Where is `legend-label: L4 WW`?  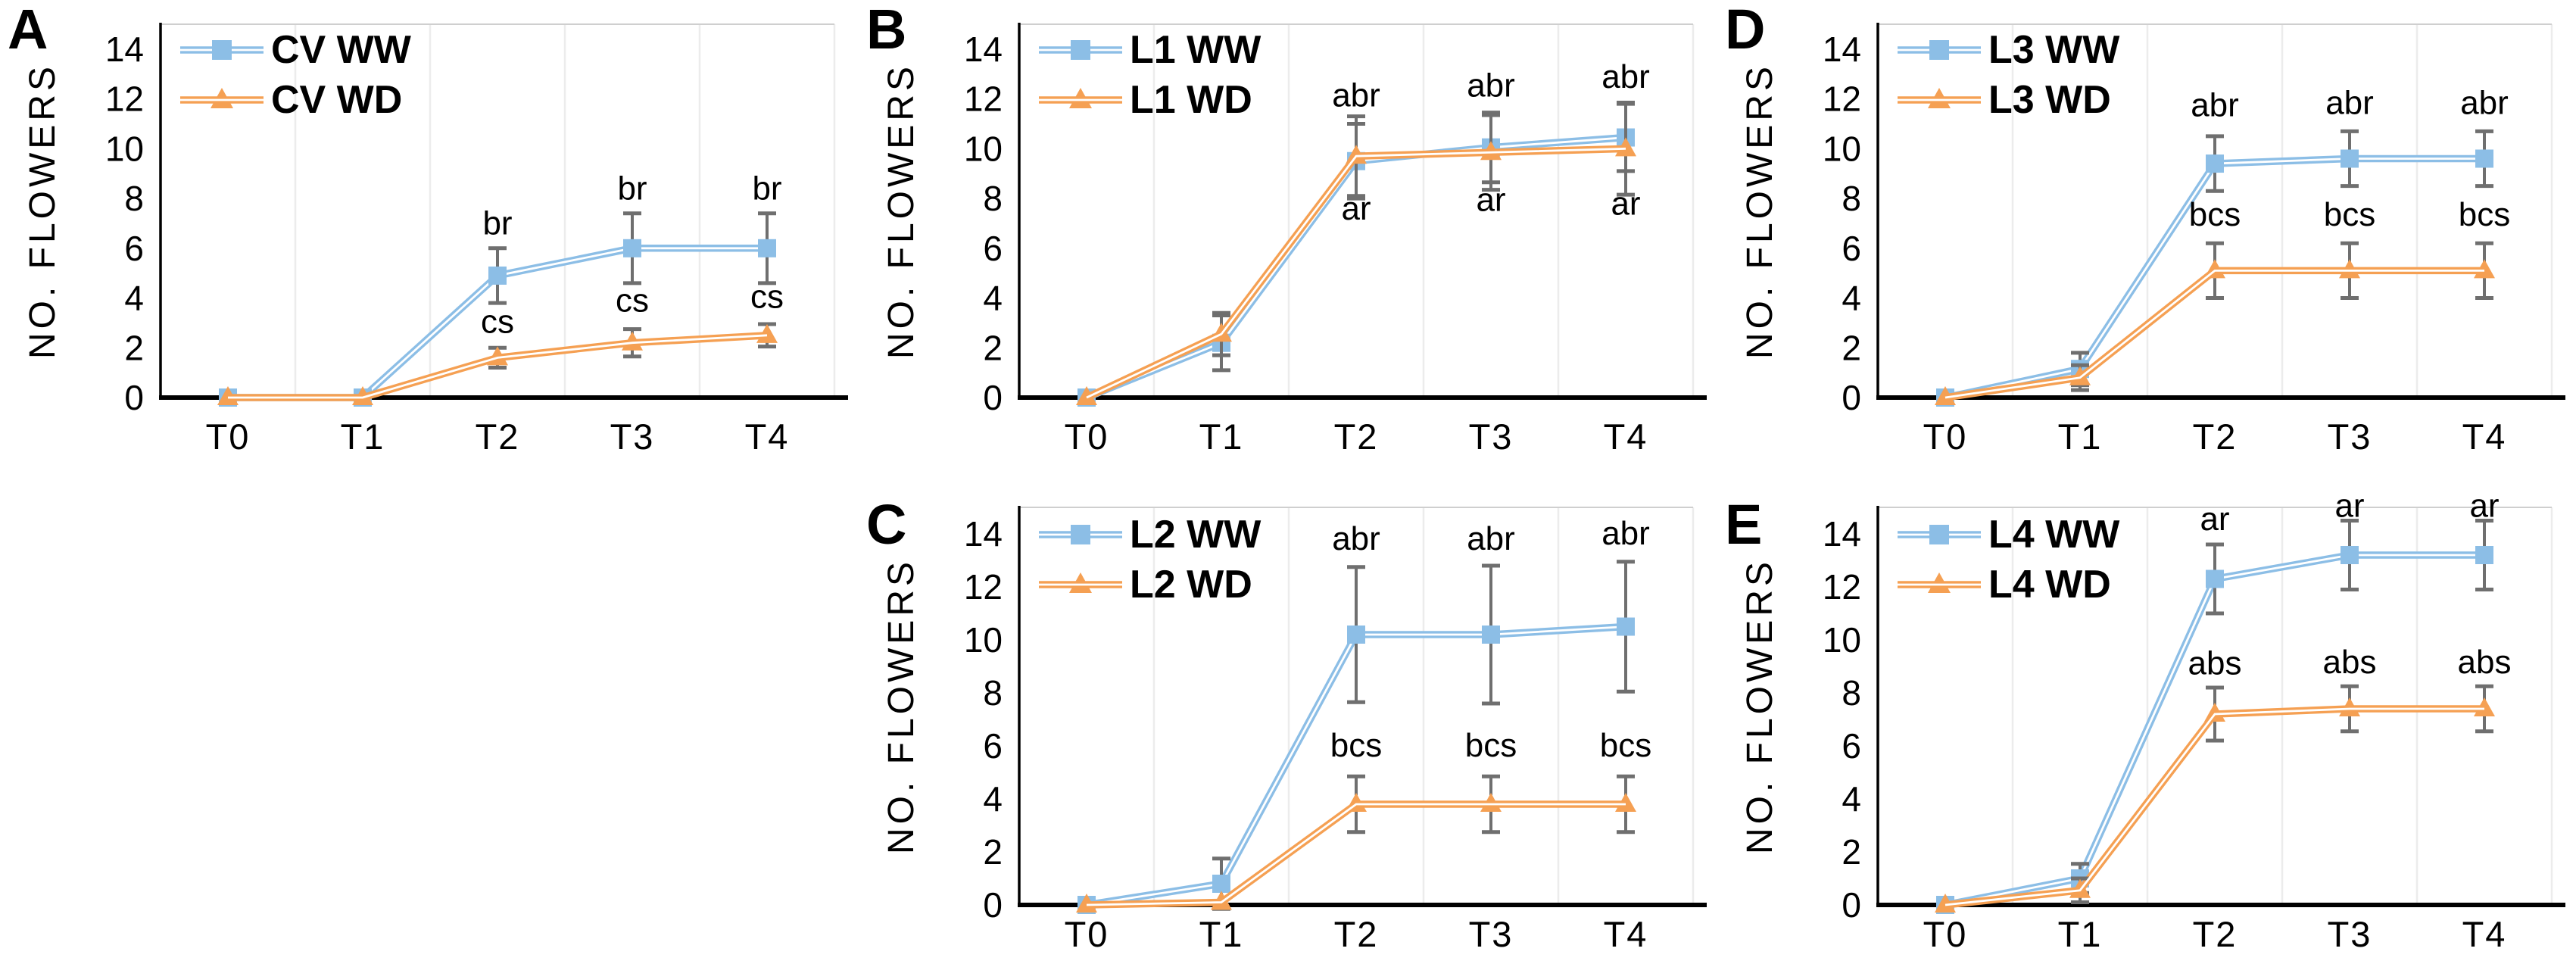
legend-label: L4 WW is located at coordinates (2054, 535).